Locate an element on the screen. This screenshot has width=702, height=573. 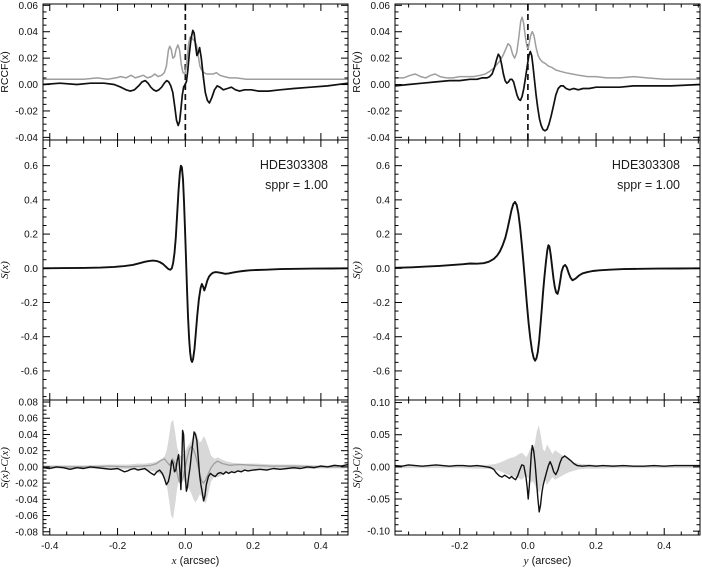
resid-x-ytick-label: -0.08 is located at coordinates (26, 532).